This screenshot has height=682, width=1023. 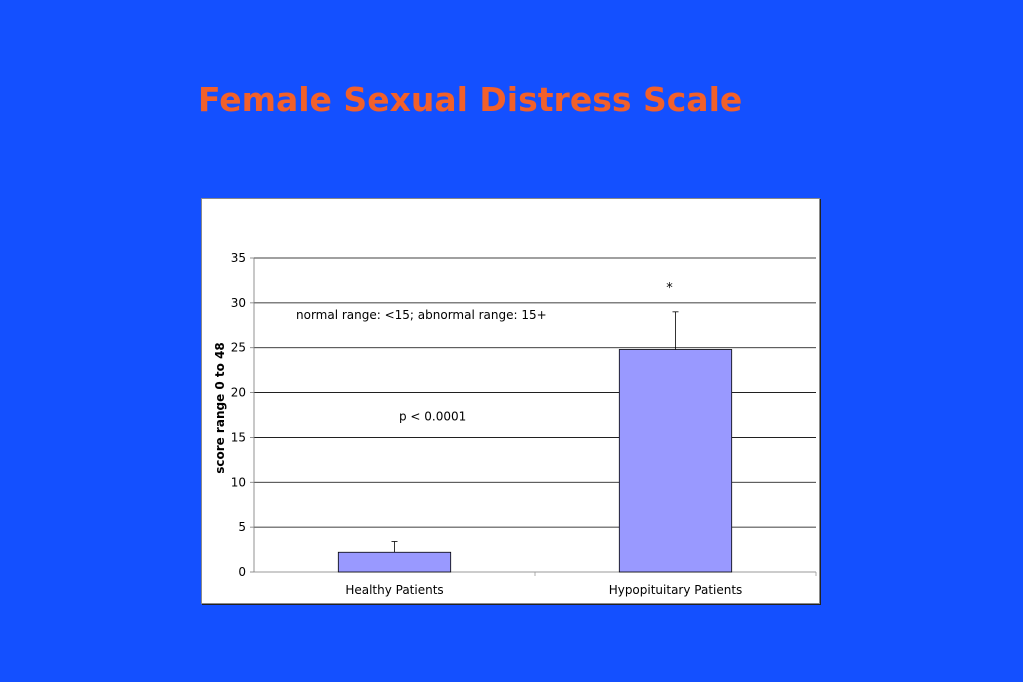 I want to click on annotation-normal-range: normal range: <15; abnormal range: 15+, so click(x=421, y=315).